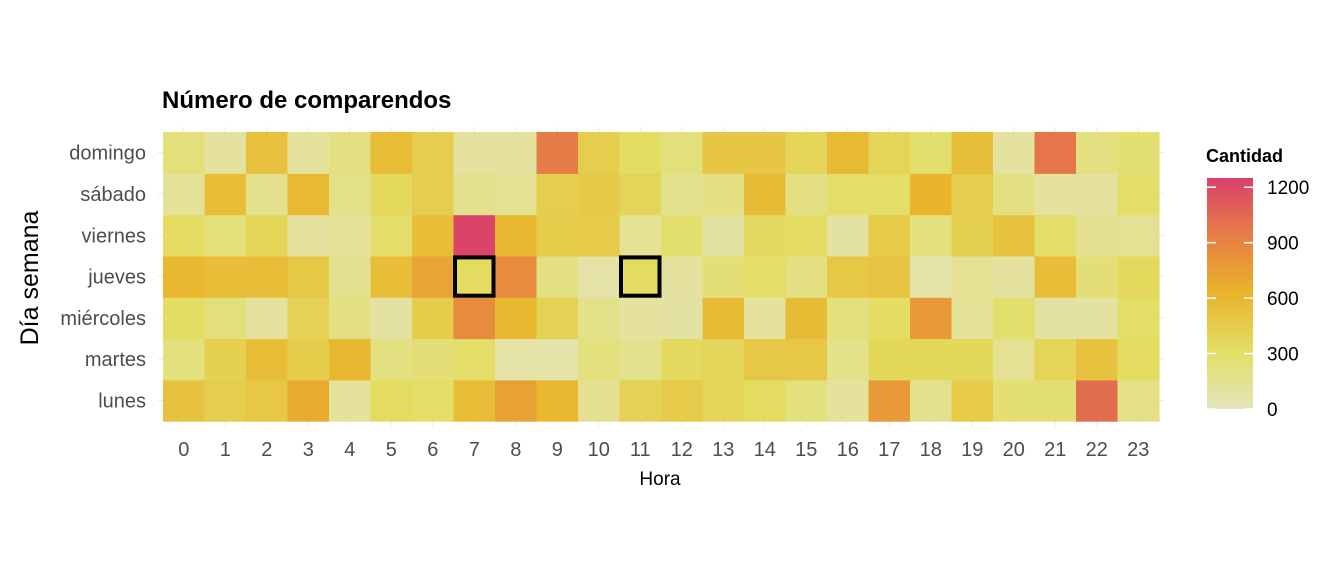 Image resolution: width=1344 pixels, height=576 pixels. I want to click on x-tick-labels: 0 1 2 3 4 5 6 7 8 9 10 11 12 13 14 15 16 17 18 19 20 21 22 23, so click(663, 450).